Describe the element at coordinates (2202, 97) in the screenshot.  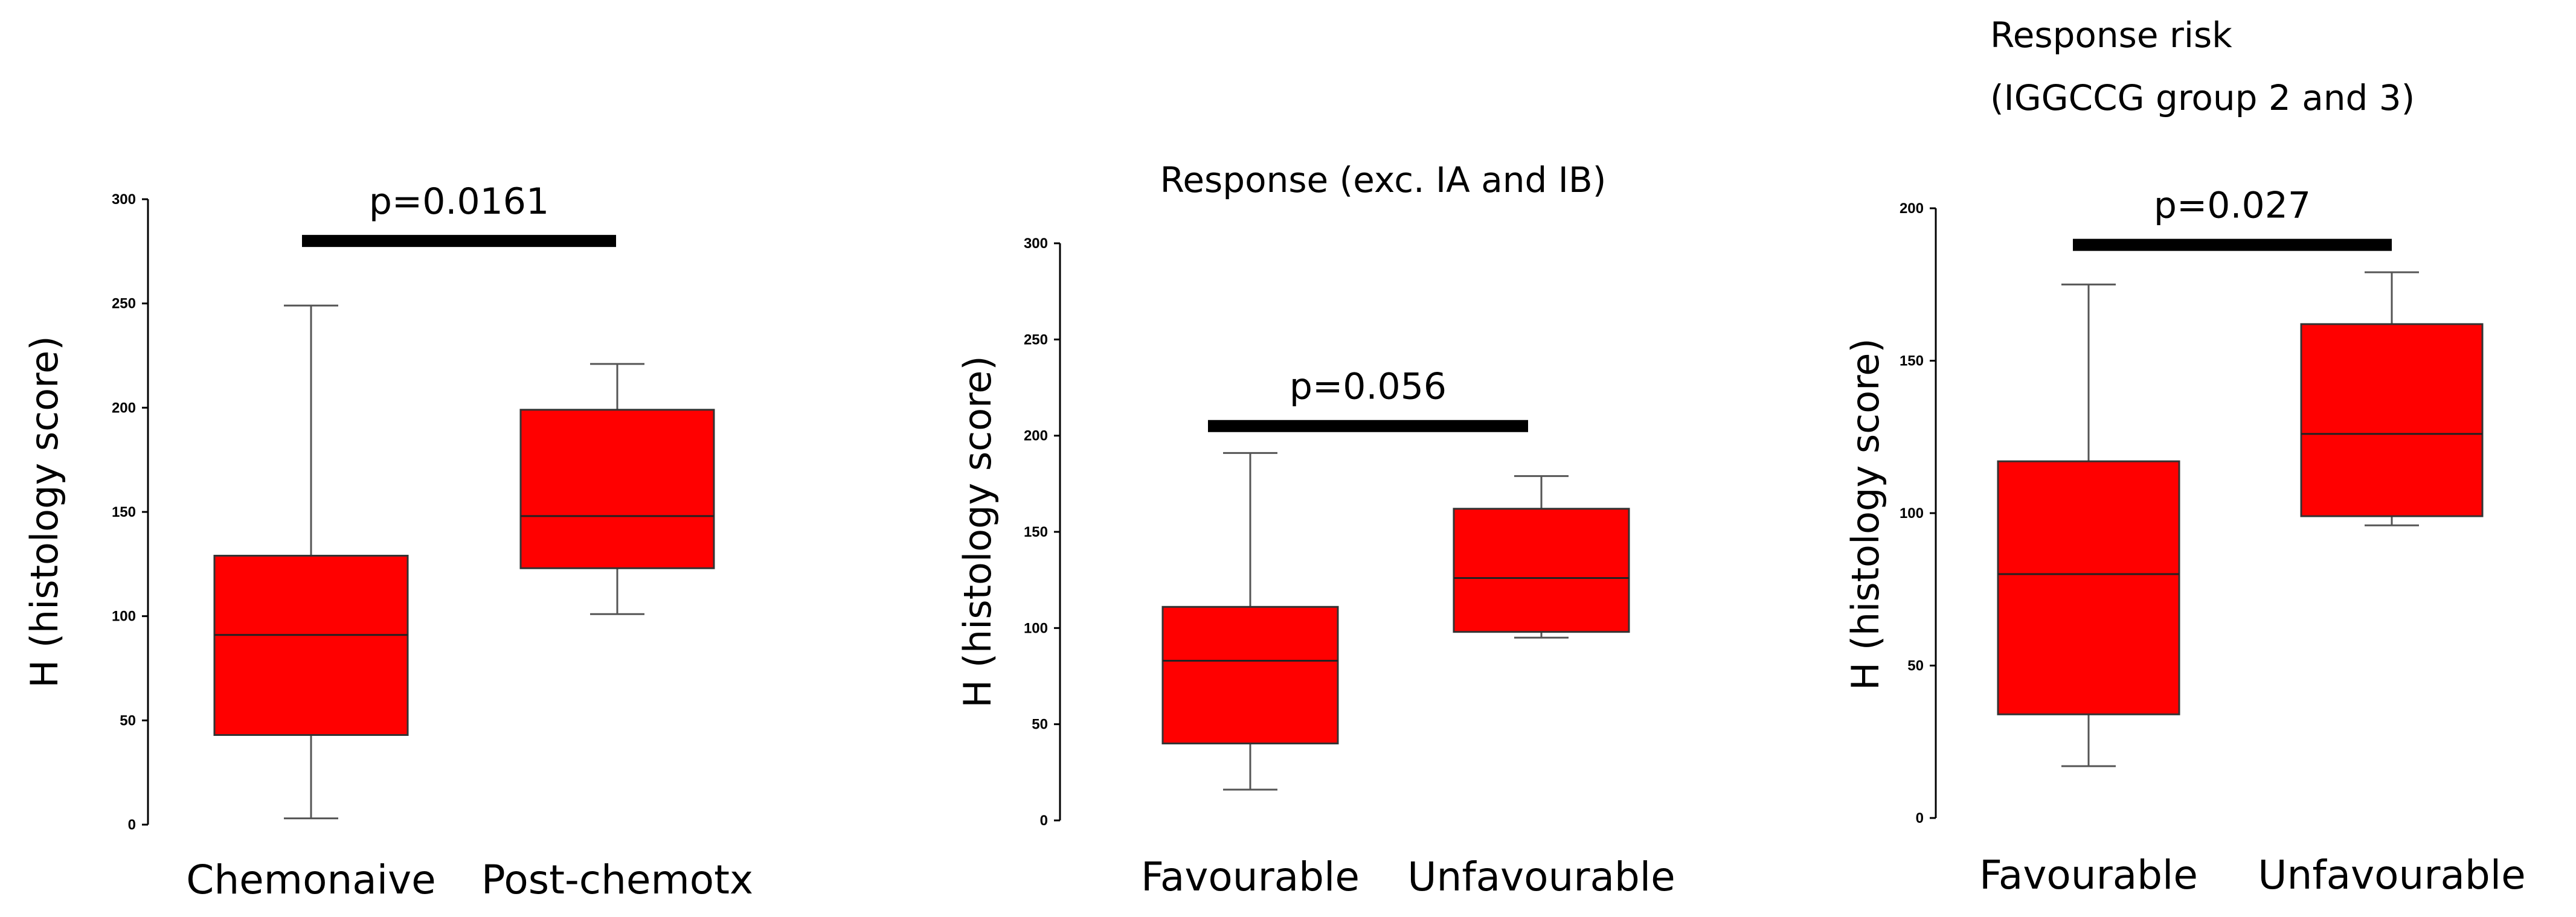
I see `chart-title-line: (IGGCCG group 2 and 3)` at that location.